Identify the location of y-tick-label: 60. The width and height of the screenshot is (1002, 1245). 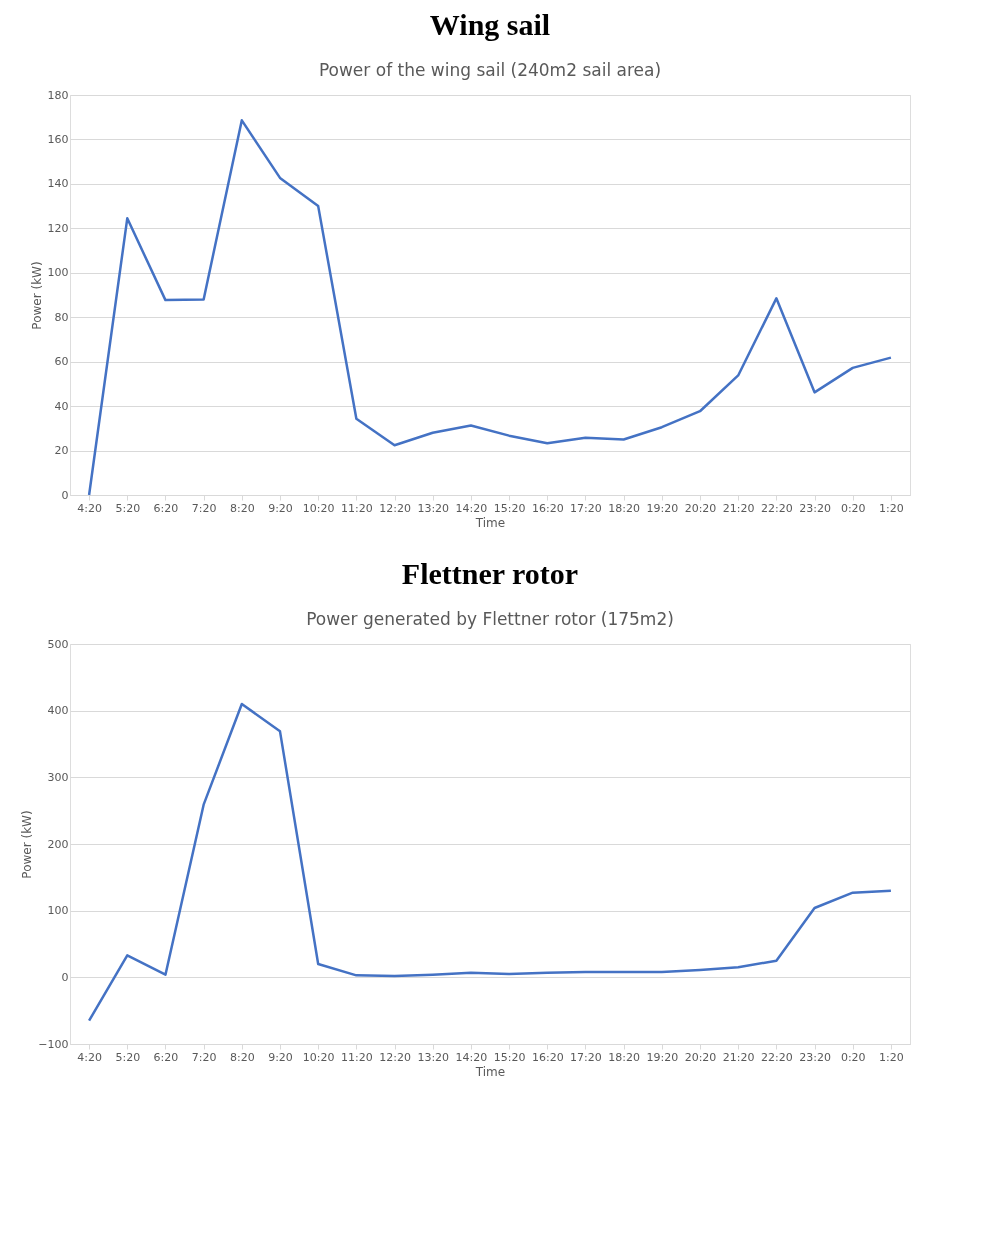
(61, 362).